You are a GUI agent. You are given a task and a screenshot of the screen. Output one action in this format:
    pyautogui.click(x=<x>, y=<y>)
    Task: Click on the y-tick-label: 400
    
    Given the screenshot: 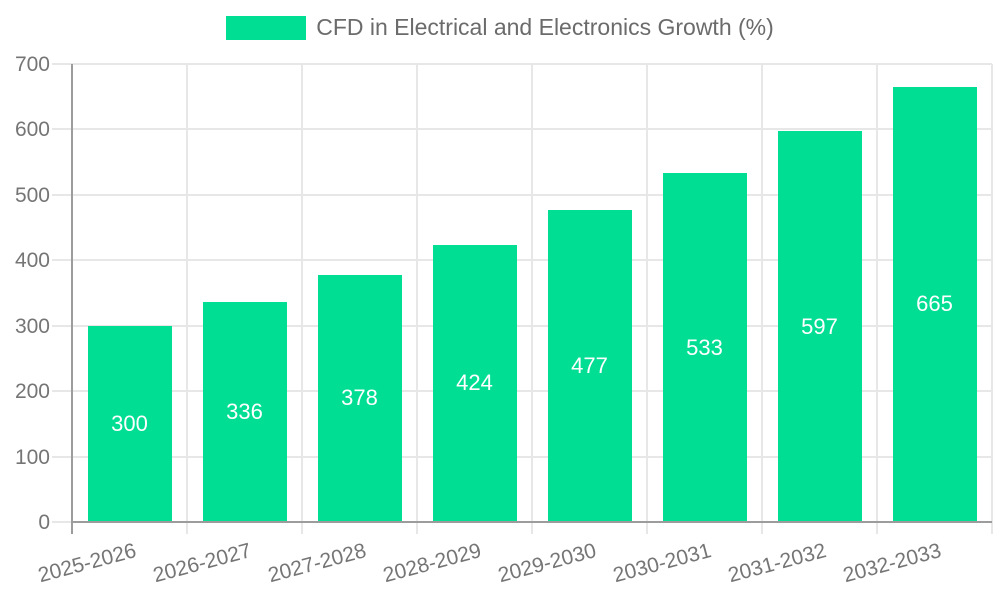 What is the action you would take?
    pyautogui.click(x=32, y=261)
    